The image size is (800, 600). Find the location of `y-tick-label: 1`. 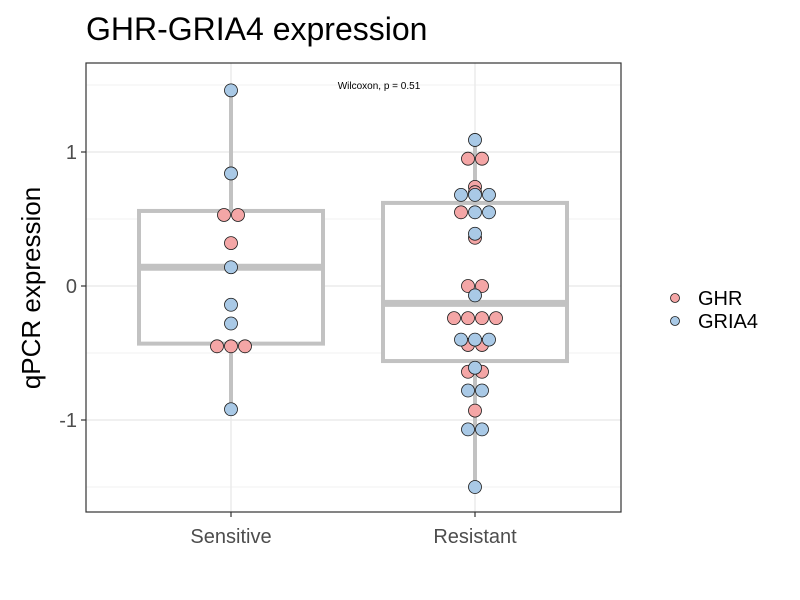

y-tick-label: 1 is located at coordinates (71, 153).